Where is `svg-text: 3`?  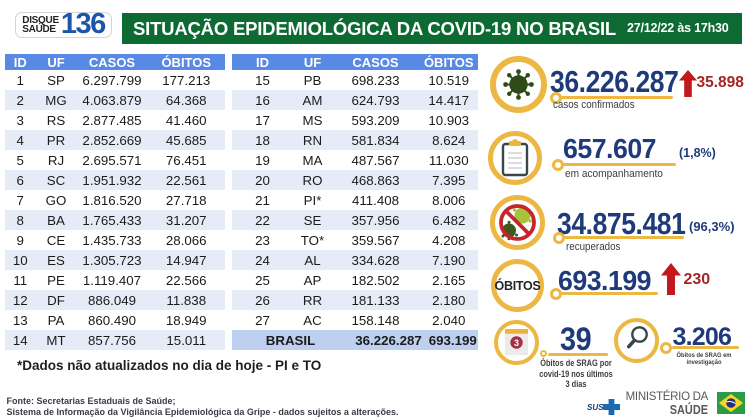 svg-text: 3 is located at coordinates (516, 343).